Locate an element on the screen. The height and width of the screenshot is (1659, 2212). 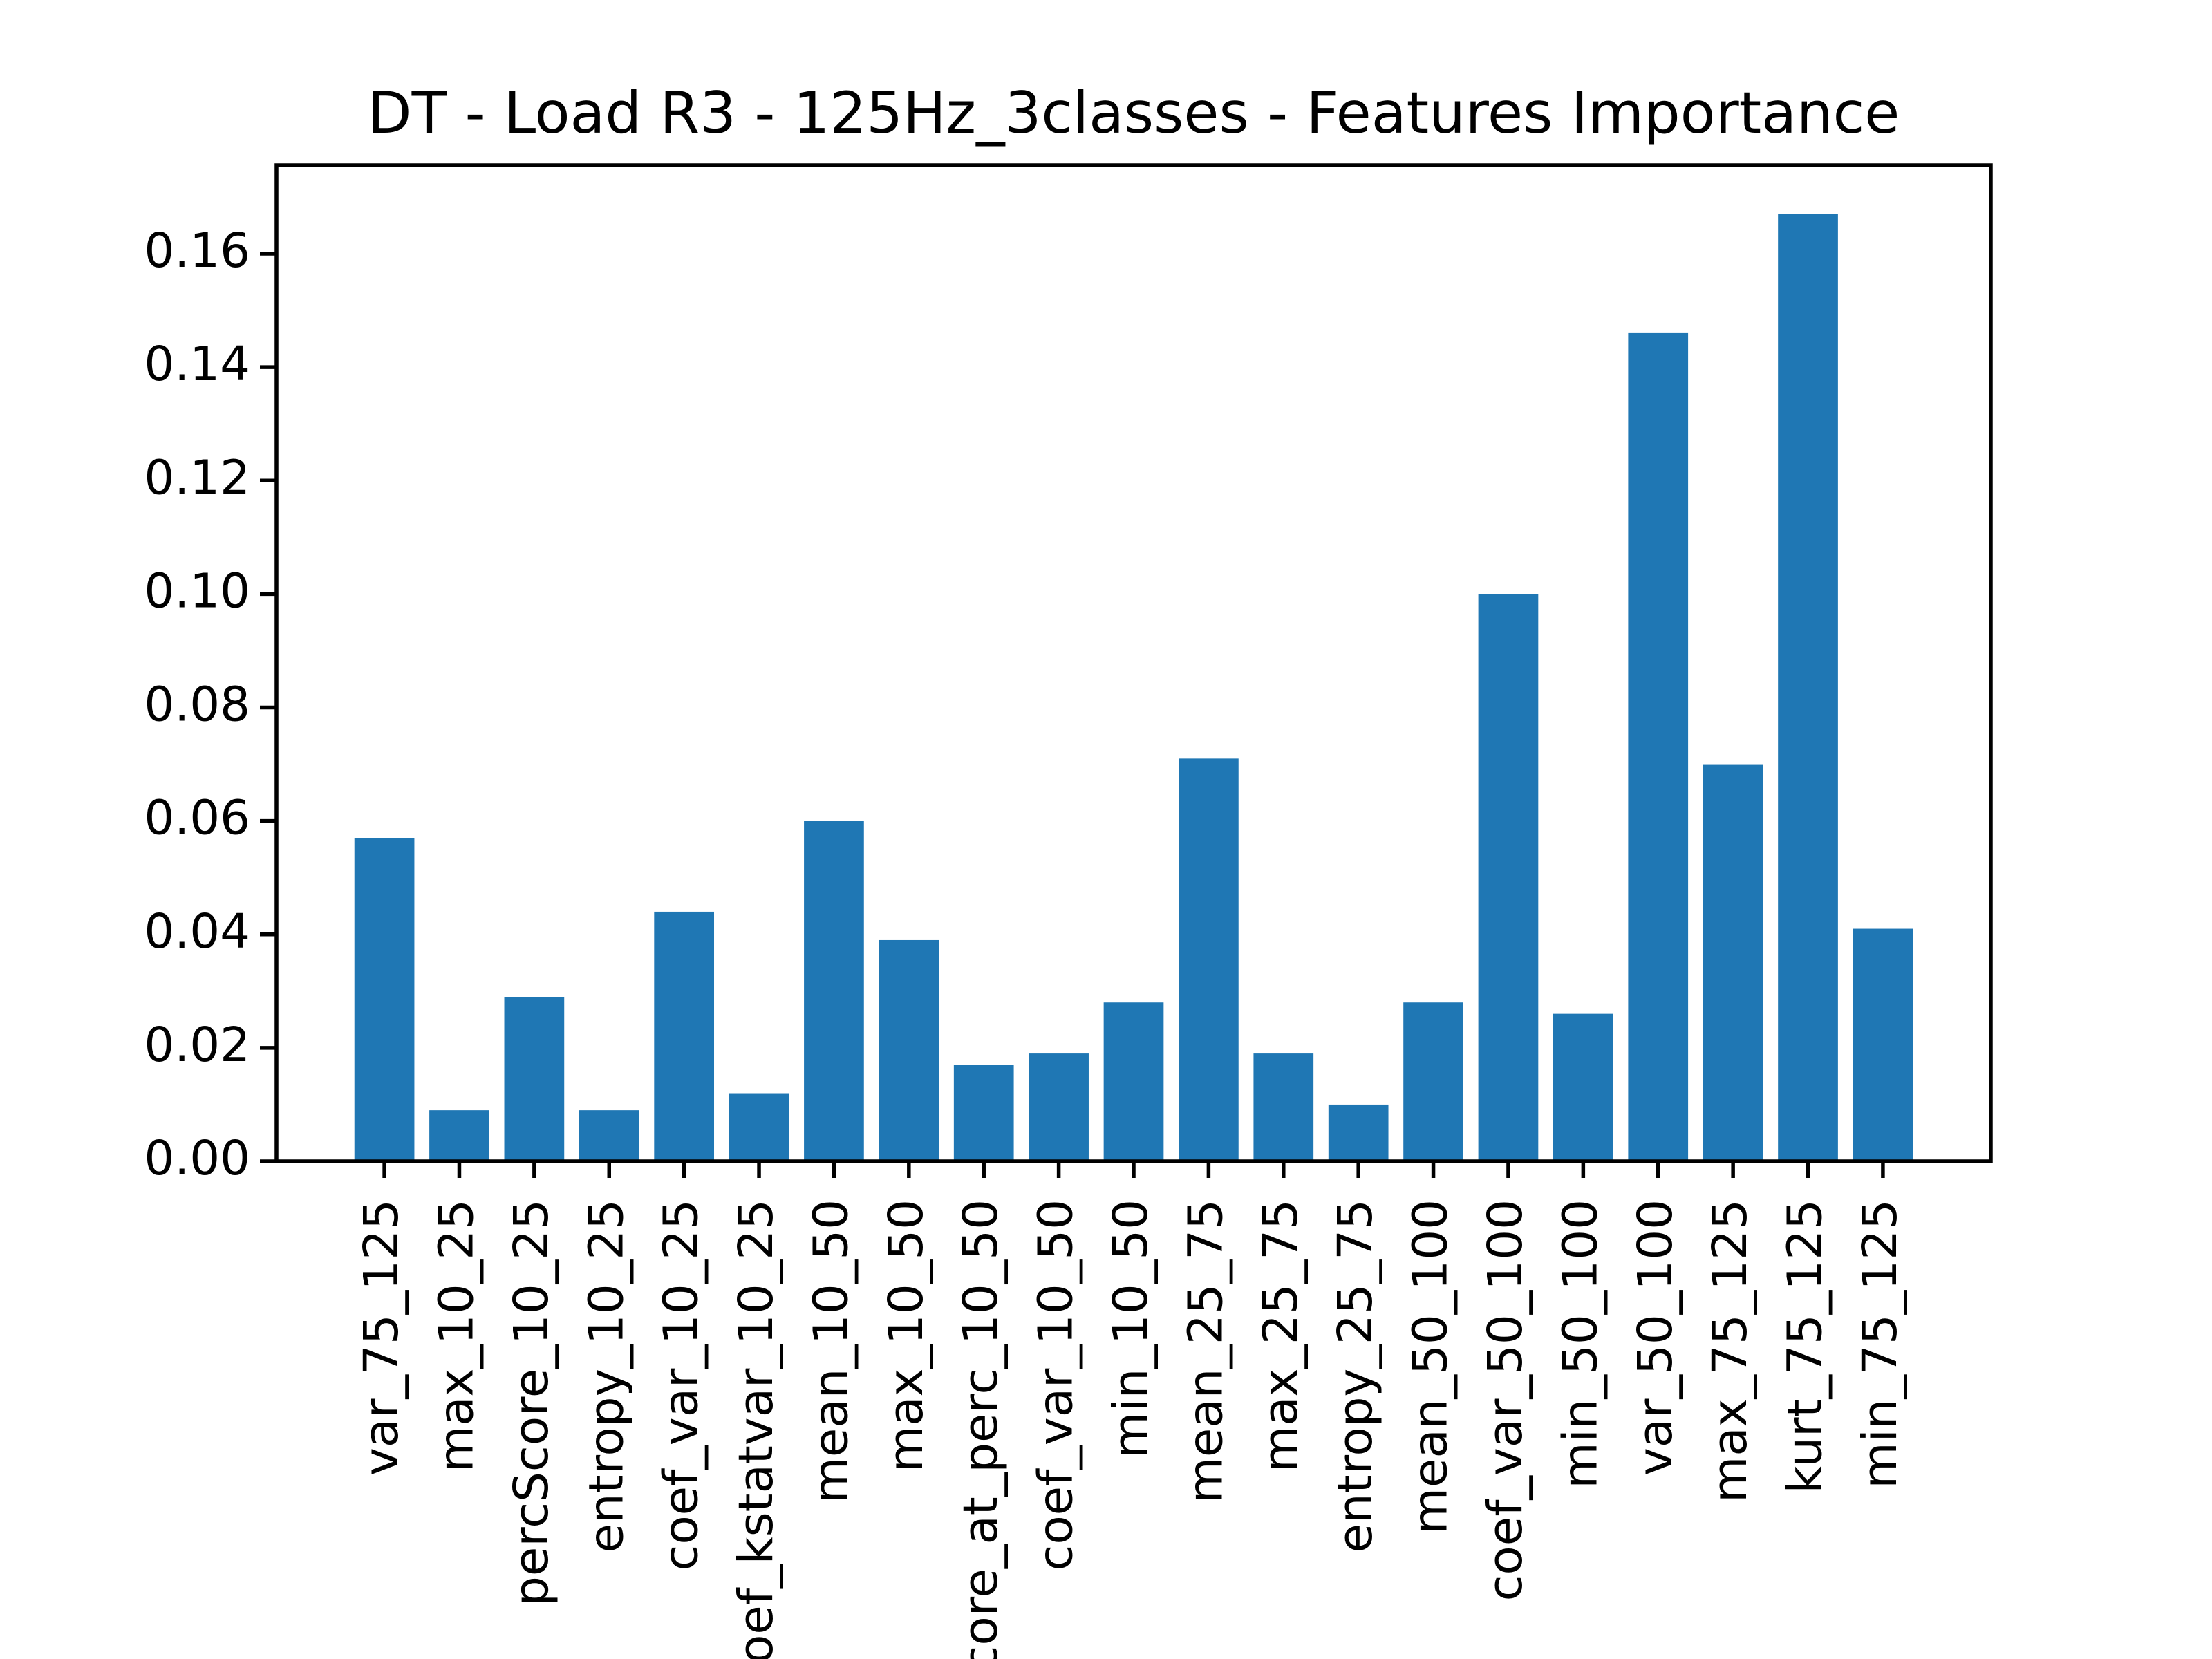
y-tick-label: 0.14 is located at coordinates (197, 364).